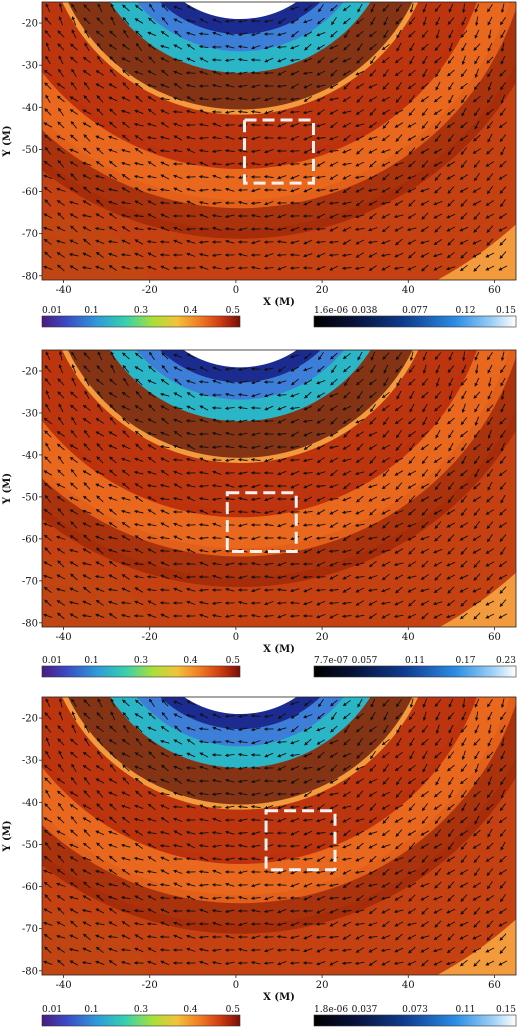  What do you see at coordinates (365, 1010) in the screenshot?
I see `colorbar-right-tick-label: 0.037` at bounding box center [365, 1010].